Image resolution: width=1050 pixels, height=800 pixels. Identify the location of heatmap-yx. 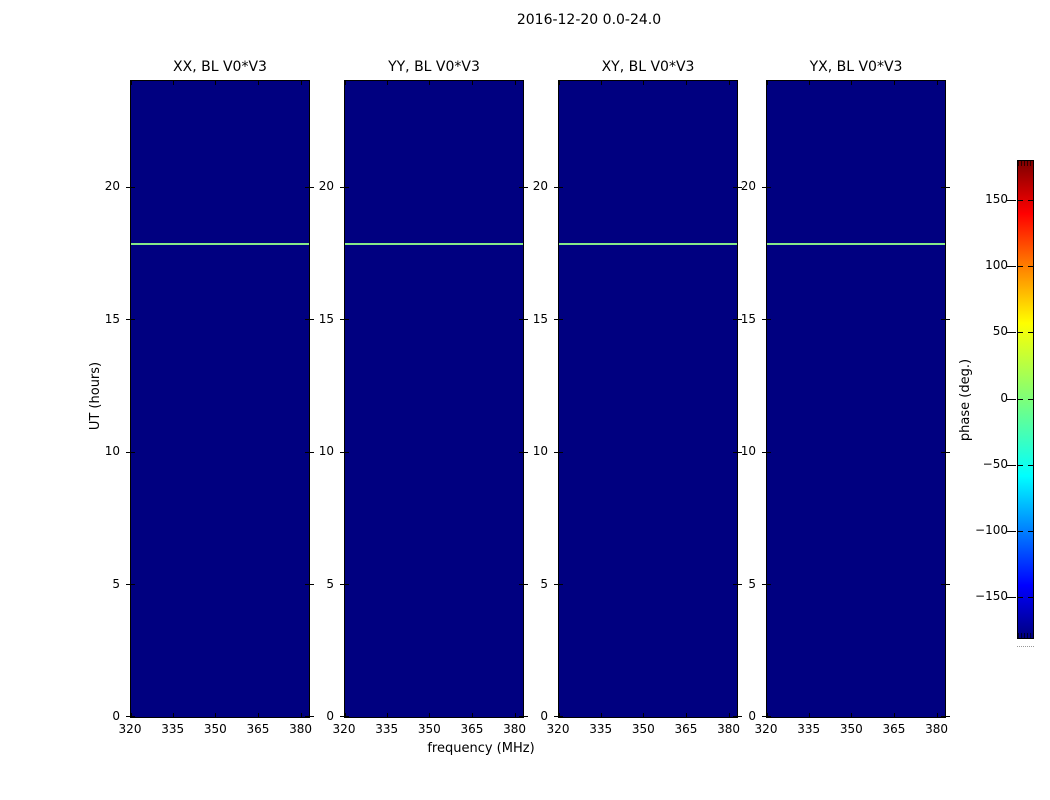
(856, 399).